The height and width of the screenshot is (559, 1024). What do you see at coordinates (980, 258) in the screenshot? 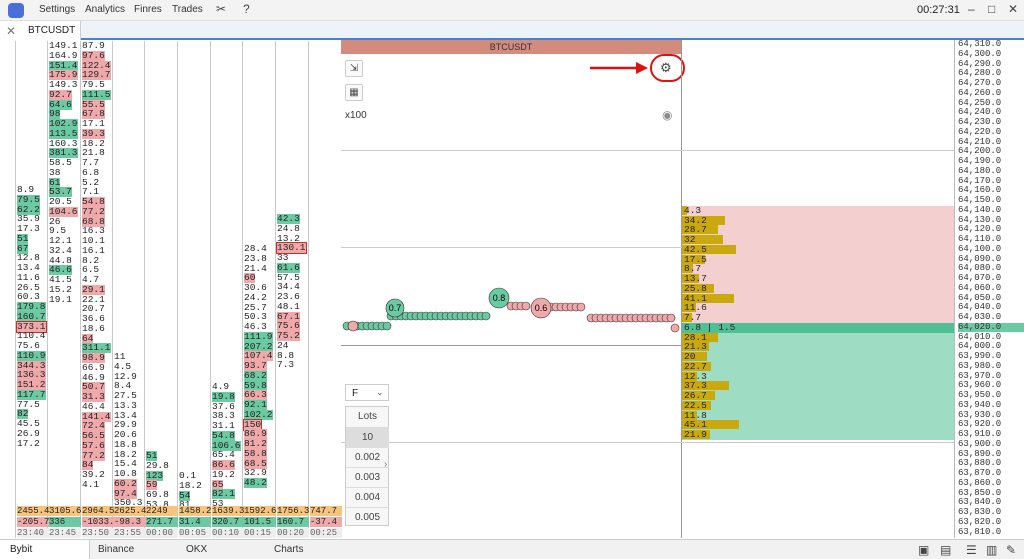
I see `price-label: 64,090.0` at bounding box center [980, 258].